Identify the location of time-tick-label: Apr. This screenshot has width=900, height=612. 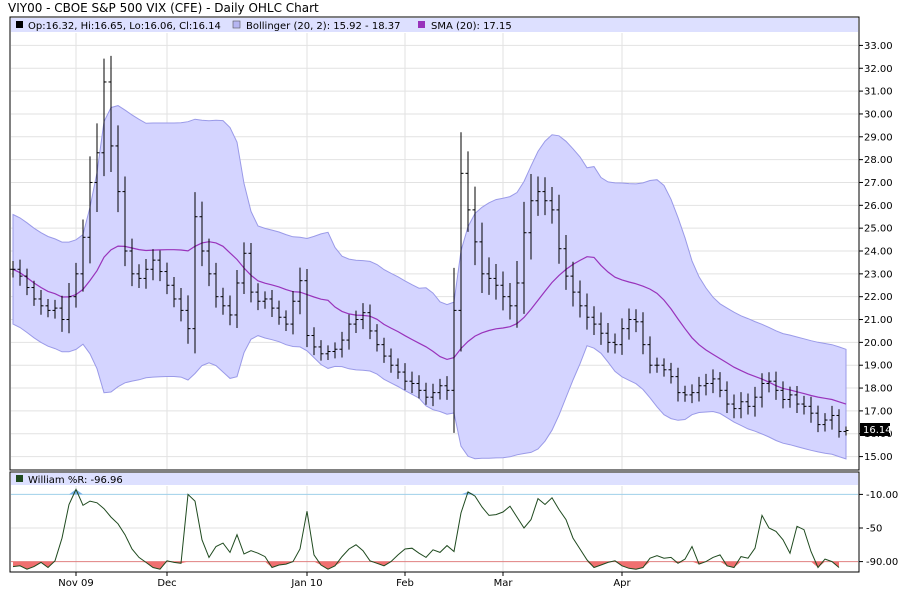
(622, 583).